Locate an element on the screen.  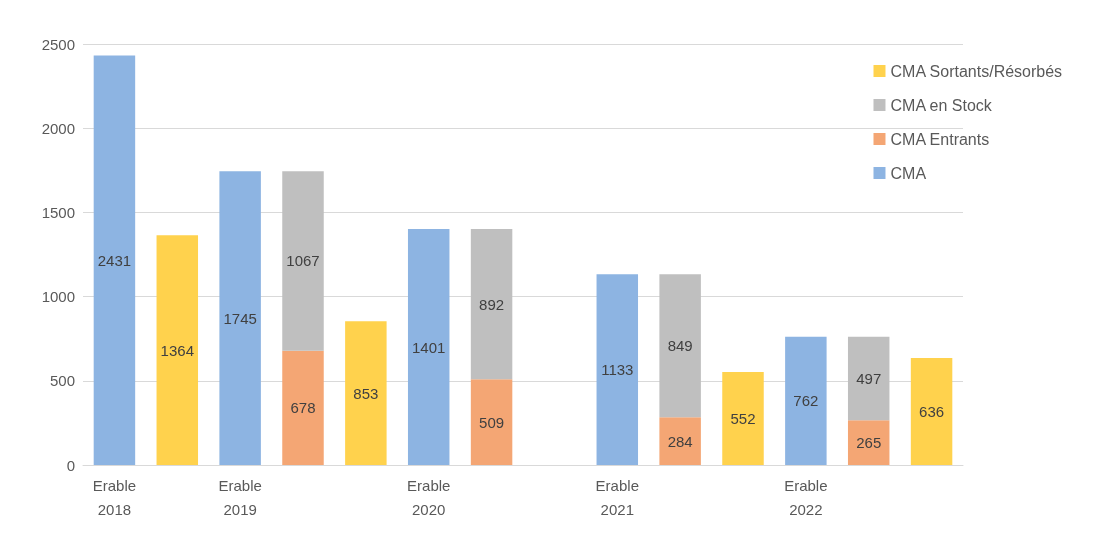
data-label: 284 is located at coordinates (680, 441).